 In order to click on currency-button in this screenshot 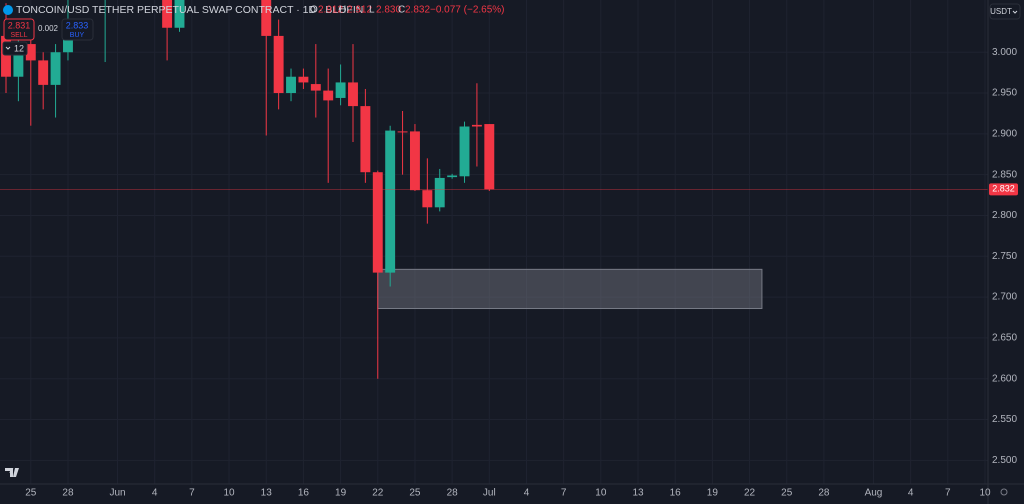, I will do `click(1005, 11)`.